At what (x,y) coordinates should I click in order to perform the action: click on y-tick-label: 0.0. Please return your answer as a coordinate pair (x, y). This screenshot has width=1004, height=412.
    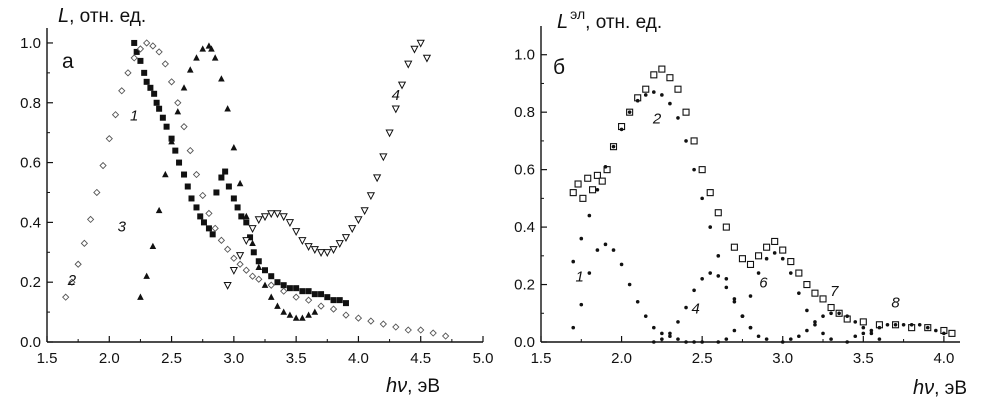
    Looking at the image, I should click on (524, 342).